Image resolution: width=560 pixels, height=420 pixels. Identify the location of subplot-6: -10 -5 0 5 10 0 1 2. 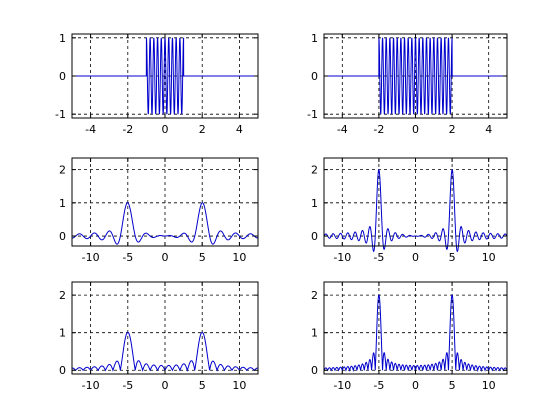
(409, 336).